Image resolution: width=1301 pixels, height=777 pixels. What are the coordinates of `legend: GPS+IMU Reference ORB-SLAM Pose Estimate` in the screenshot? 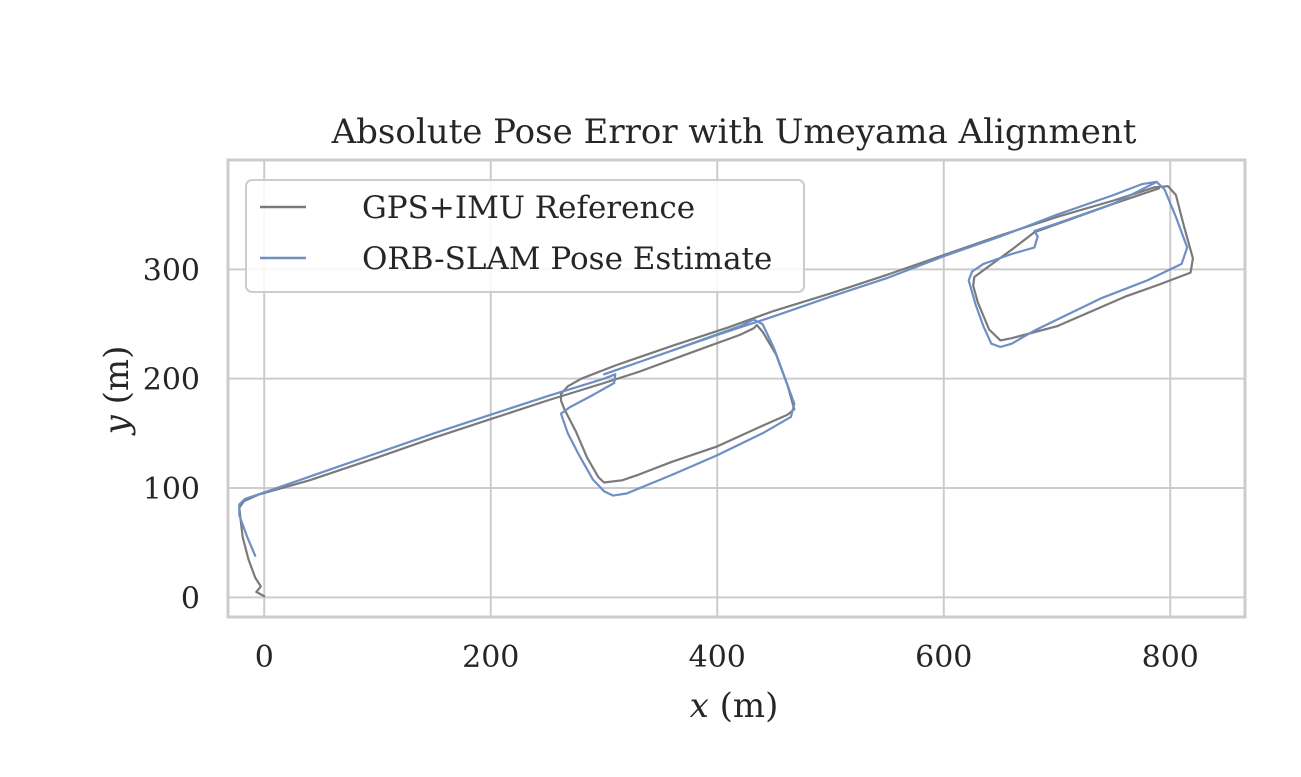 It's located at (525, 236).